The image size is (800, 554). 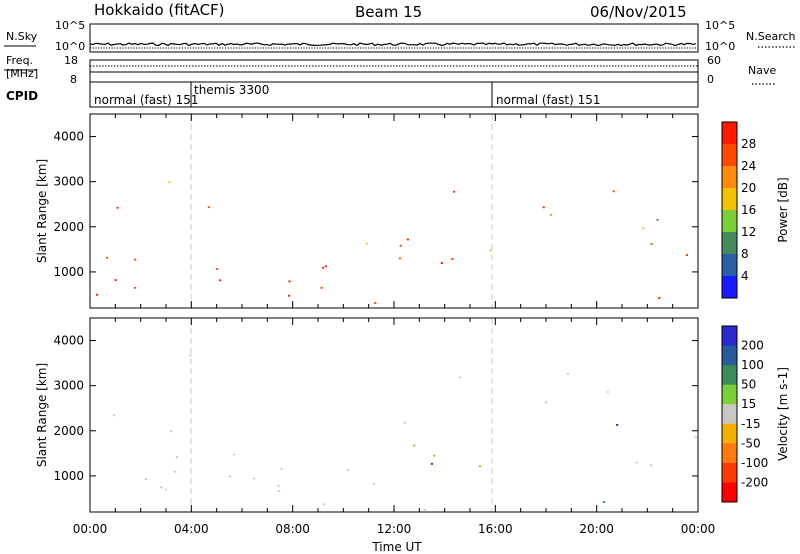 I want to click on velocity-y-tick-label: 1000, so click(x=68, y=476).